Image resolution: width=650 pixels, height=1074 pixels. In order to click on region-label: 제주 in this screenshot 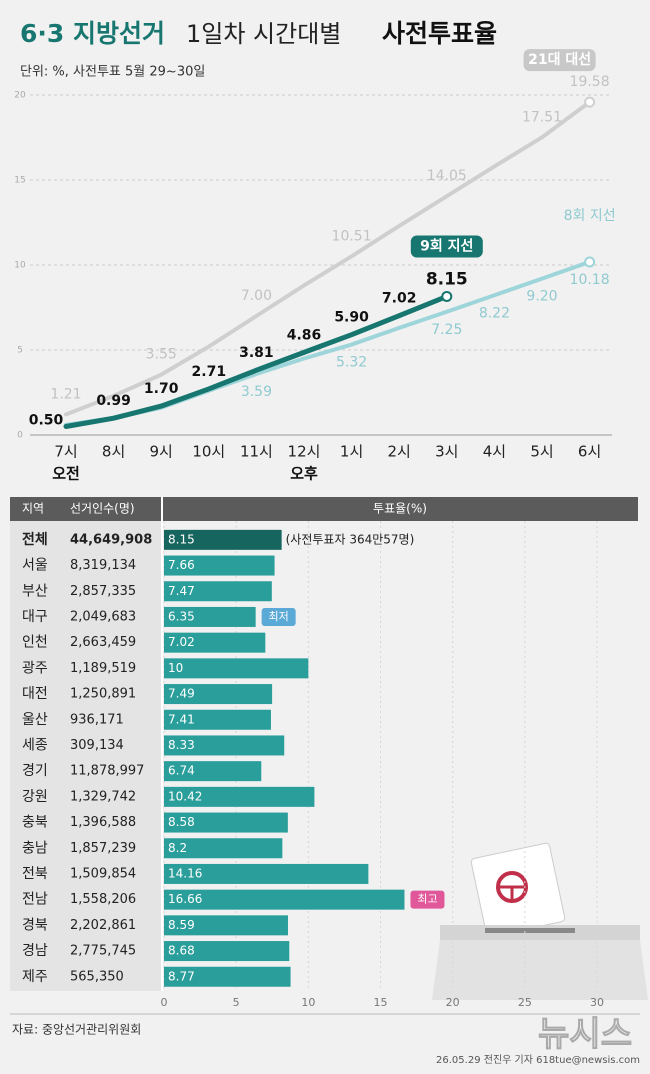, I will do `click(35, 977)`.